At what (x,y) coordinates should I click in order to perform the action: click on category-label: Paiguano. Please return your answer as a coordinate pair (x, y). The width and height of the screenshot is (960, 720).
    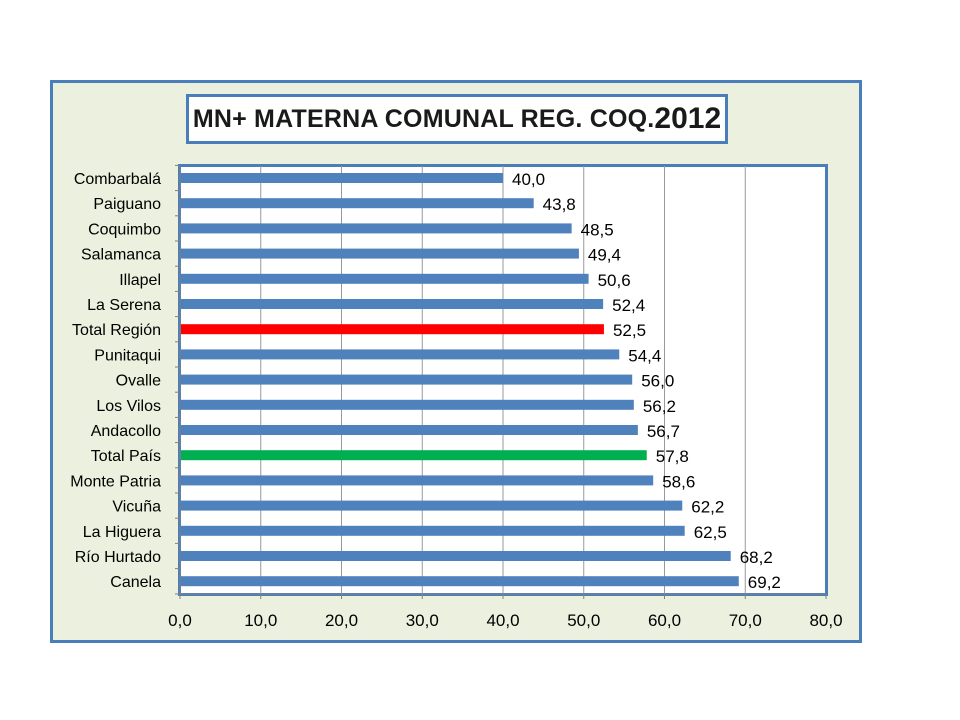
    Looking at the image, I should click on (127, 204).